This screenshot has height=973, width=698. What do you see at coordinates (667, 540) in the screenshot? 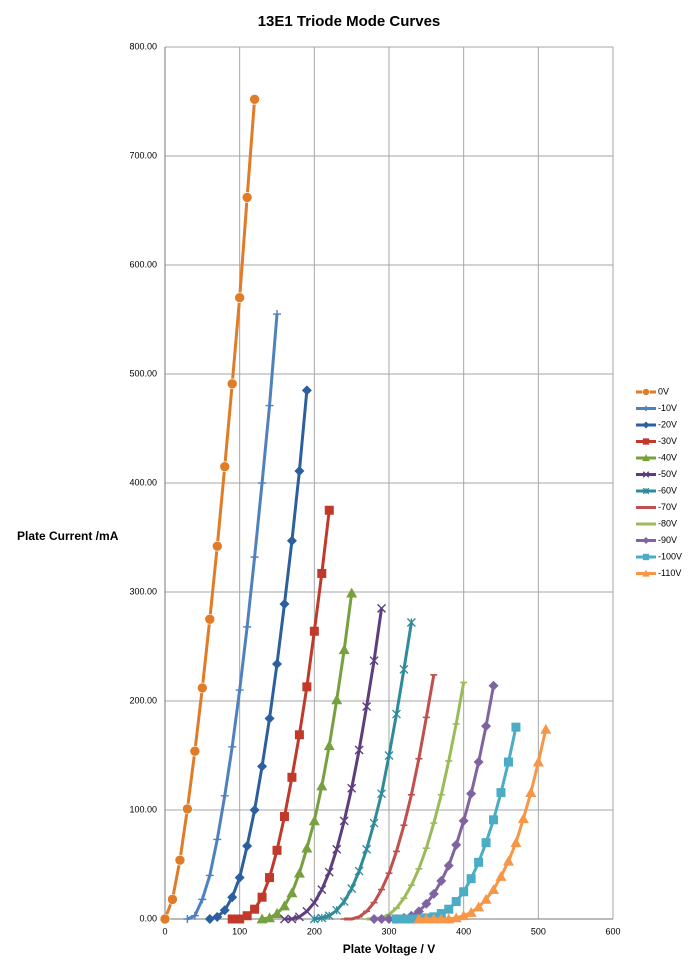
I see `legend-label: -90V` at bounding box center [667, 540].